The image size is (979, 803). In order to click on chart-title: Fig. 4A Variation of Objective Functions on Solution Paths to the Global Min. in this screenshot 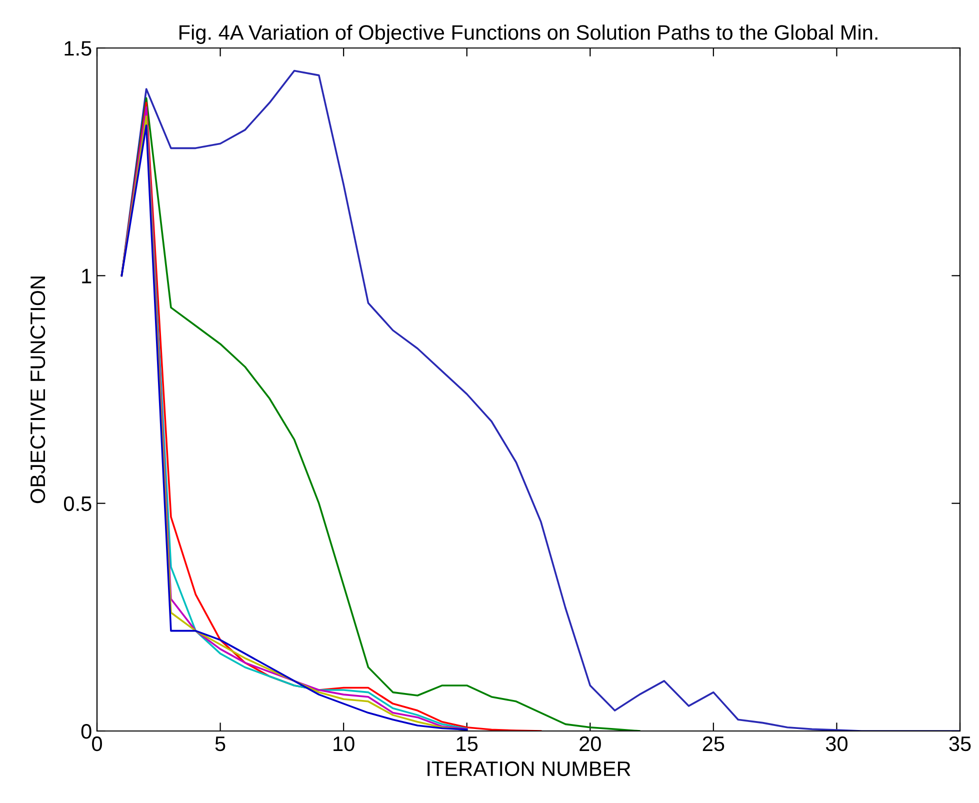, I will do `click(529, 34)`.